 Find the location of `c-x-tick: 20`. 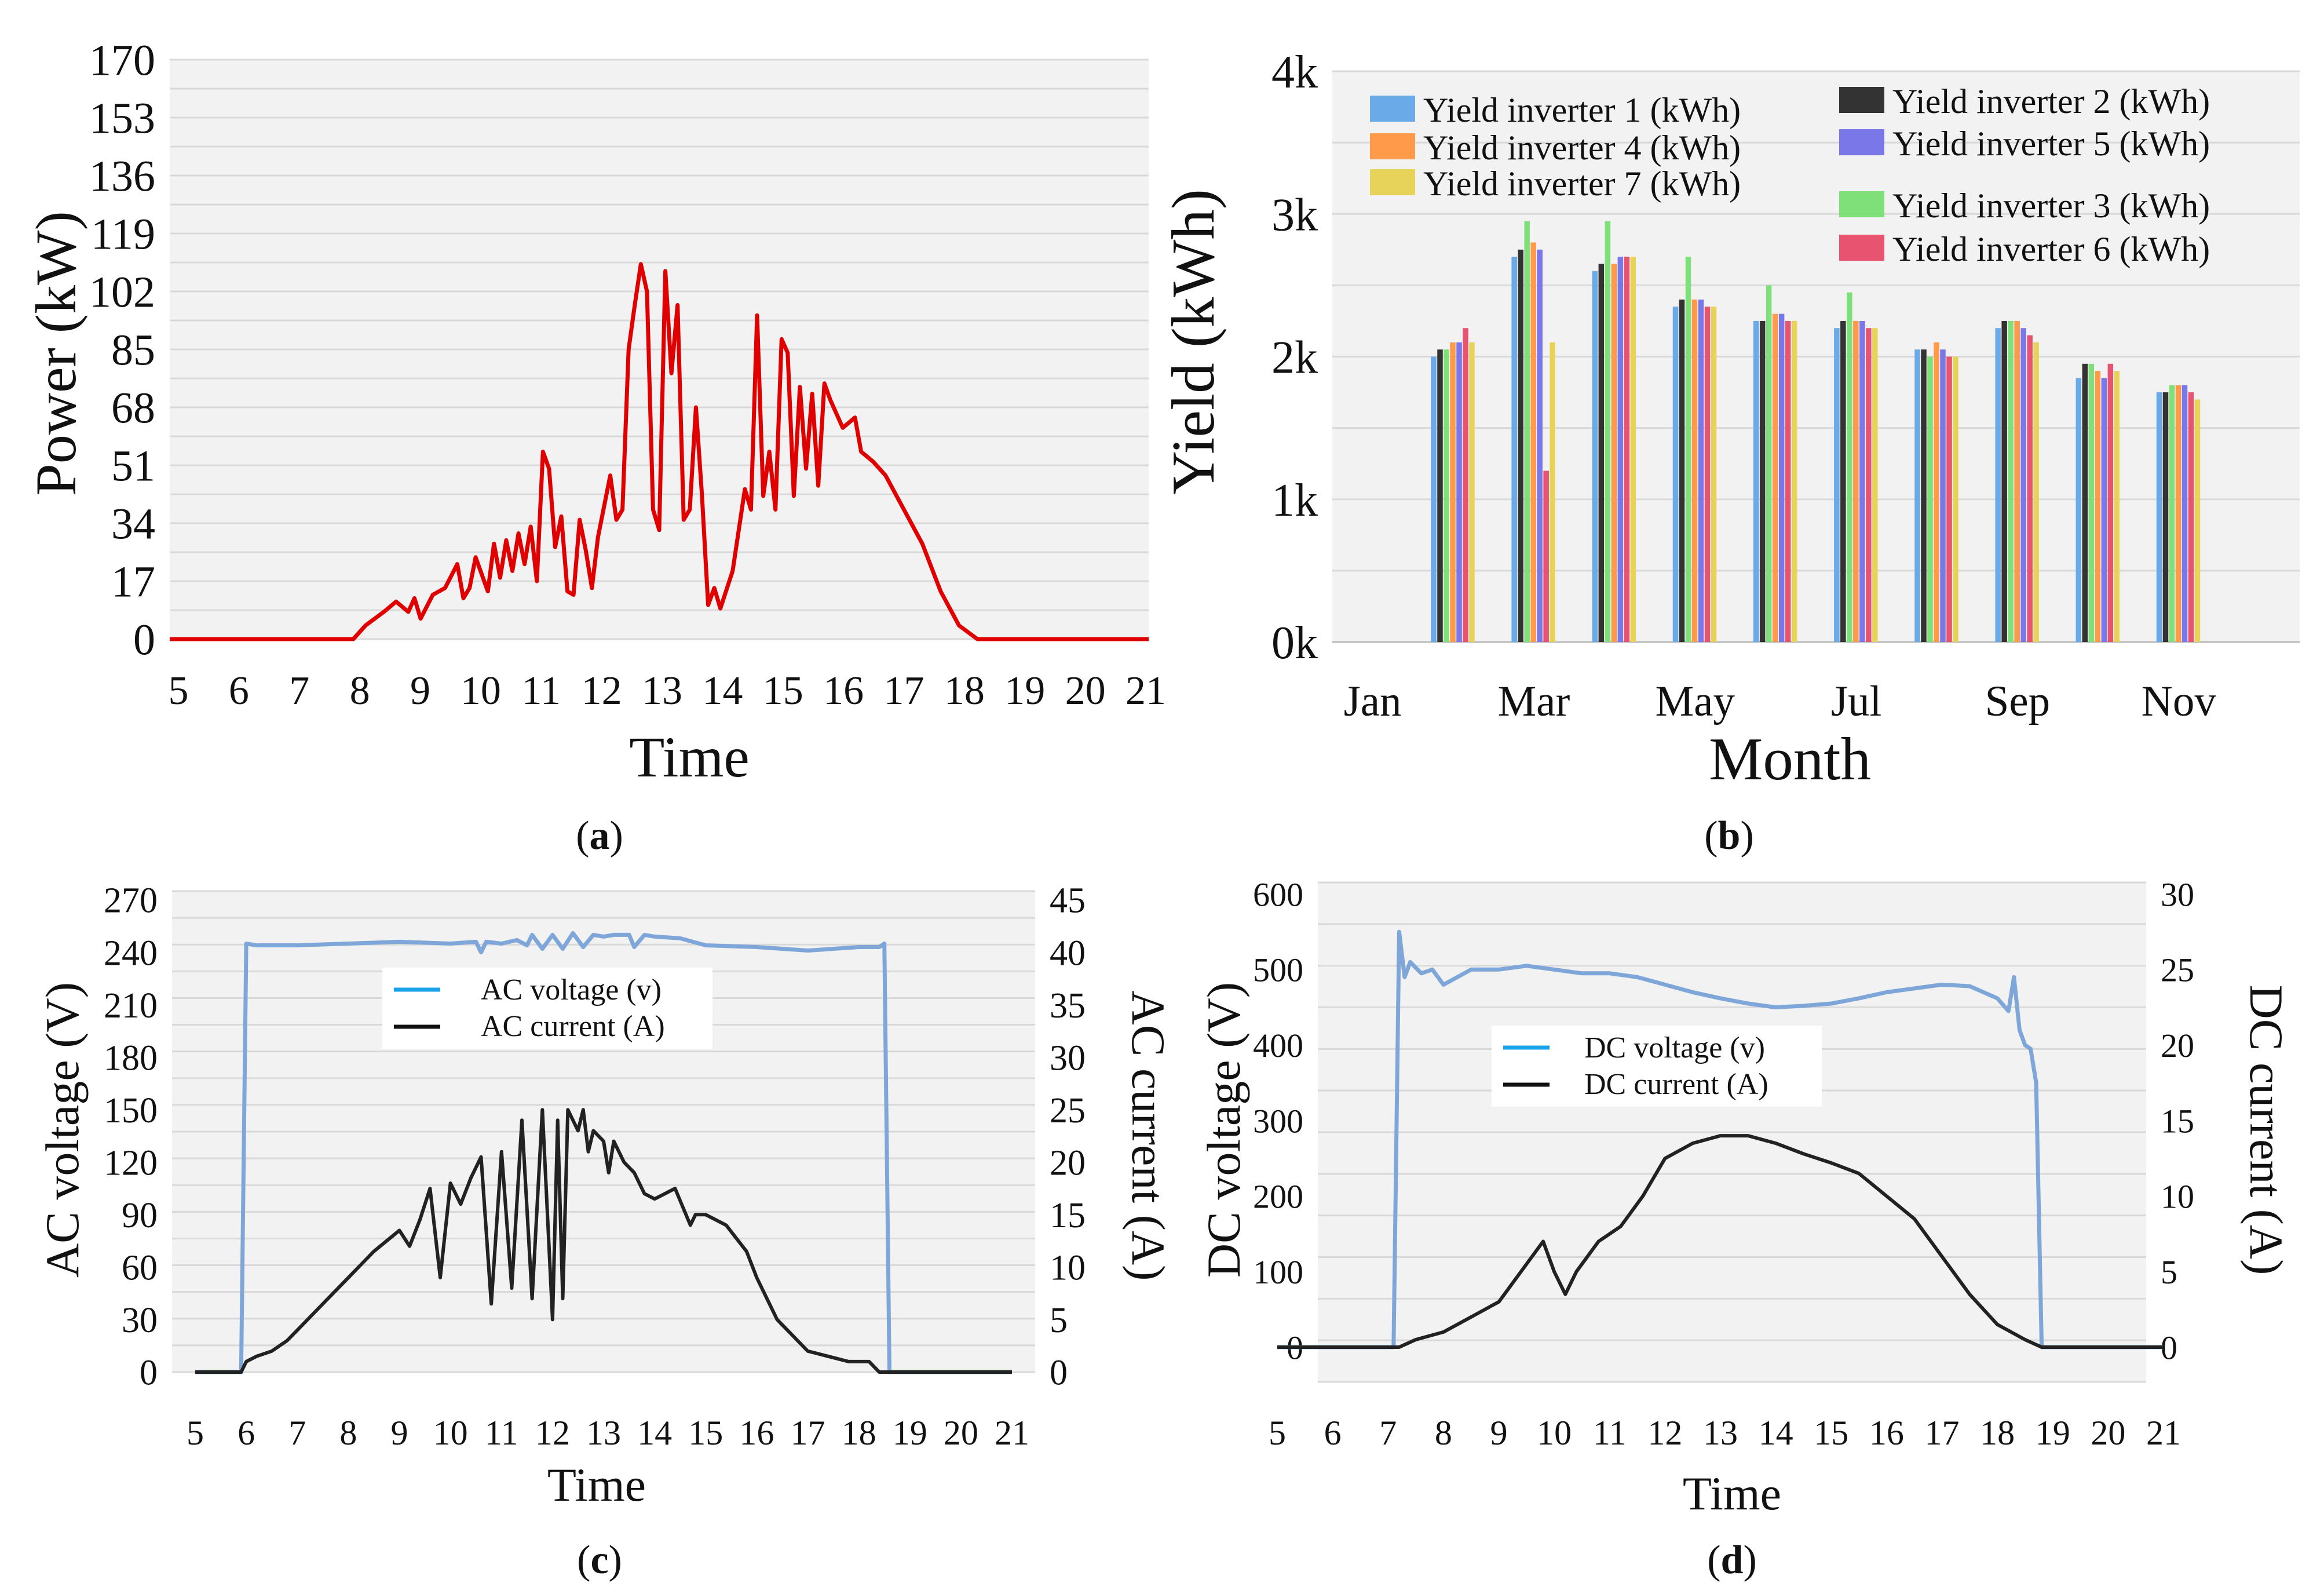

c-x-tick: 20 is located at coordinates (961, 1433).